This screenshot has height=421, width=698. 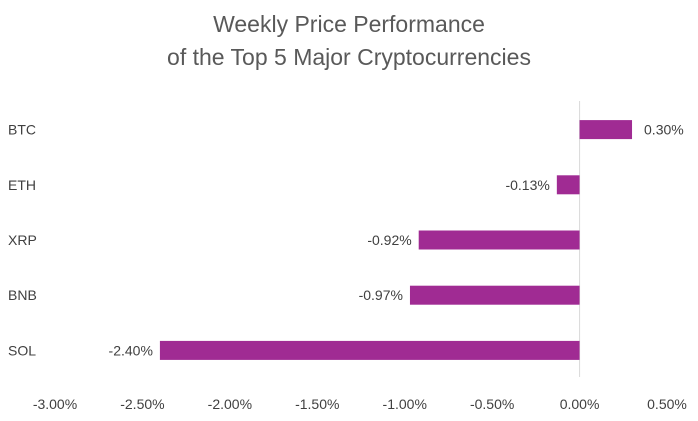 What do you see at coordinates (405, 404) in the screenshot?
I see `x-tick-label: -1.00%` at bounding box center [405, 404].